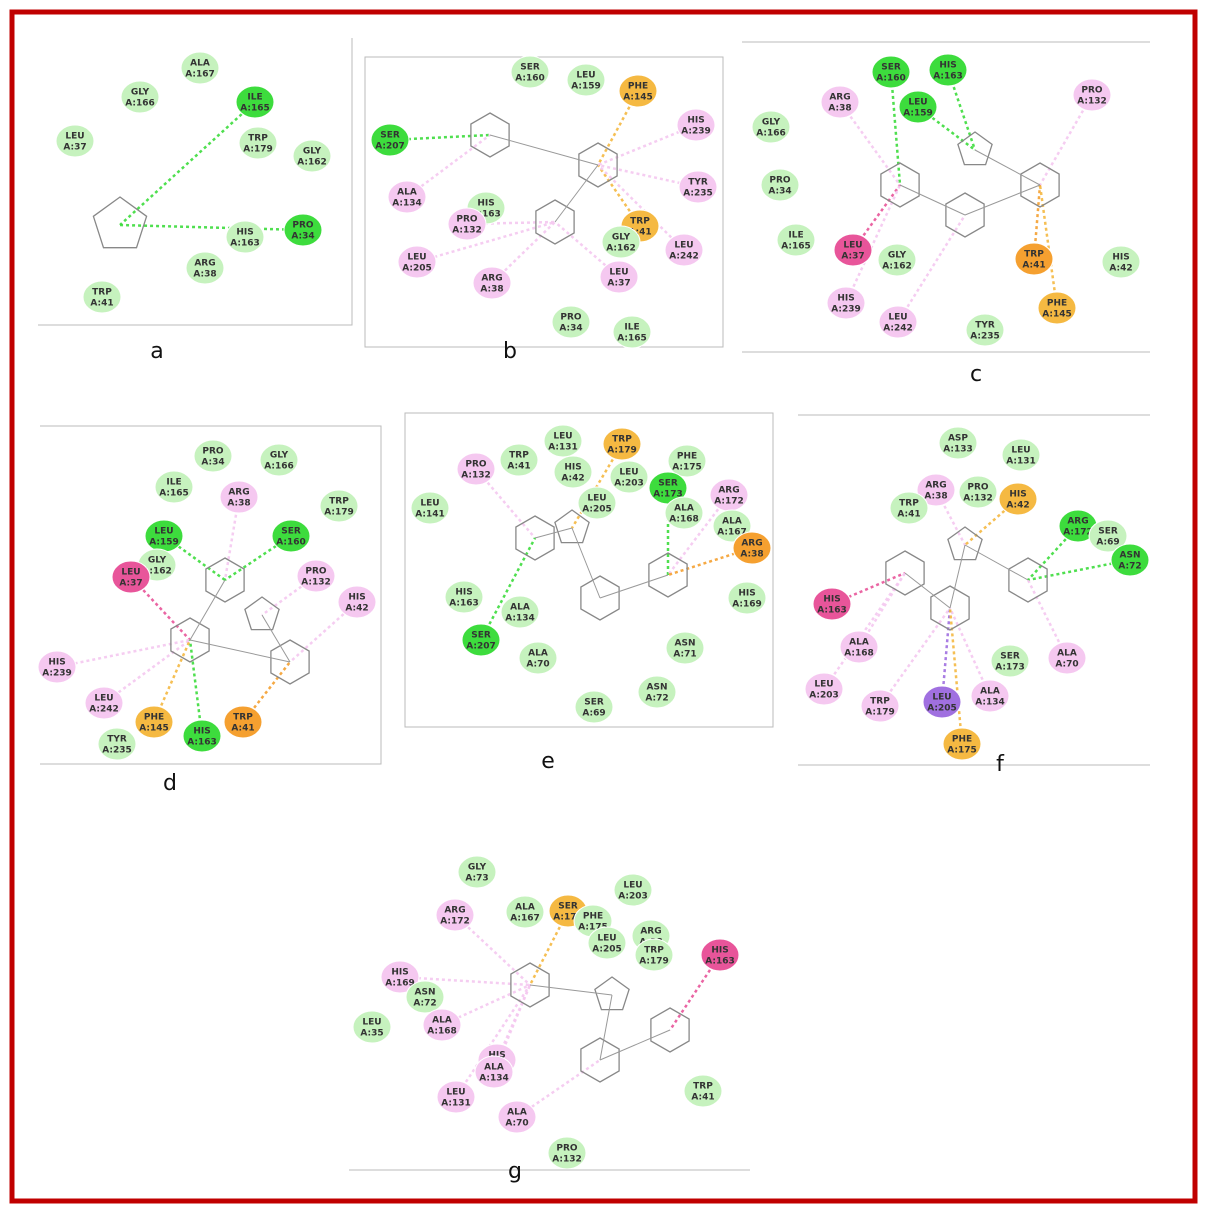 The height and width of the screenshot is (1213, 1207). Describe the element at coordinates (424, 1004) in the screenshot. I see `residue-id: A:72` at that location.